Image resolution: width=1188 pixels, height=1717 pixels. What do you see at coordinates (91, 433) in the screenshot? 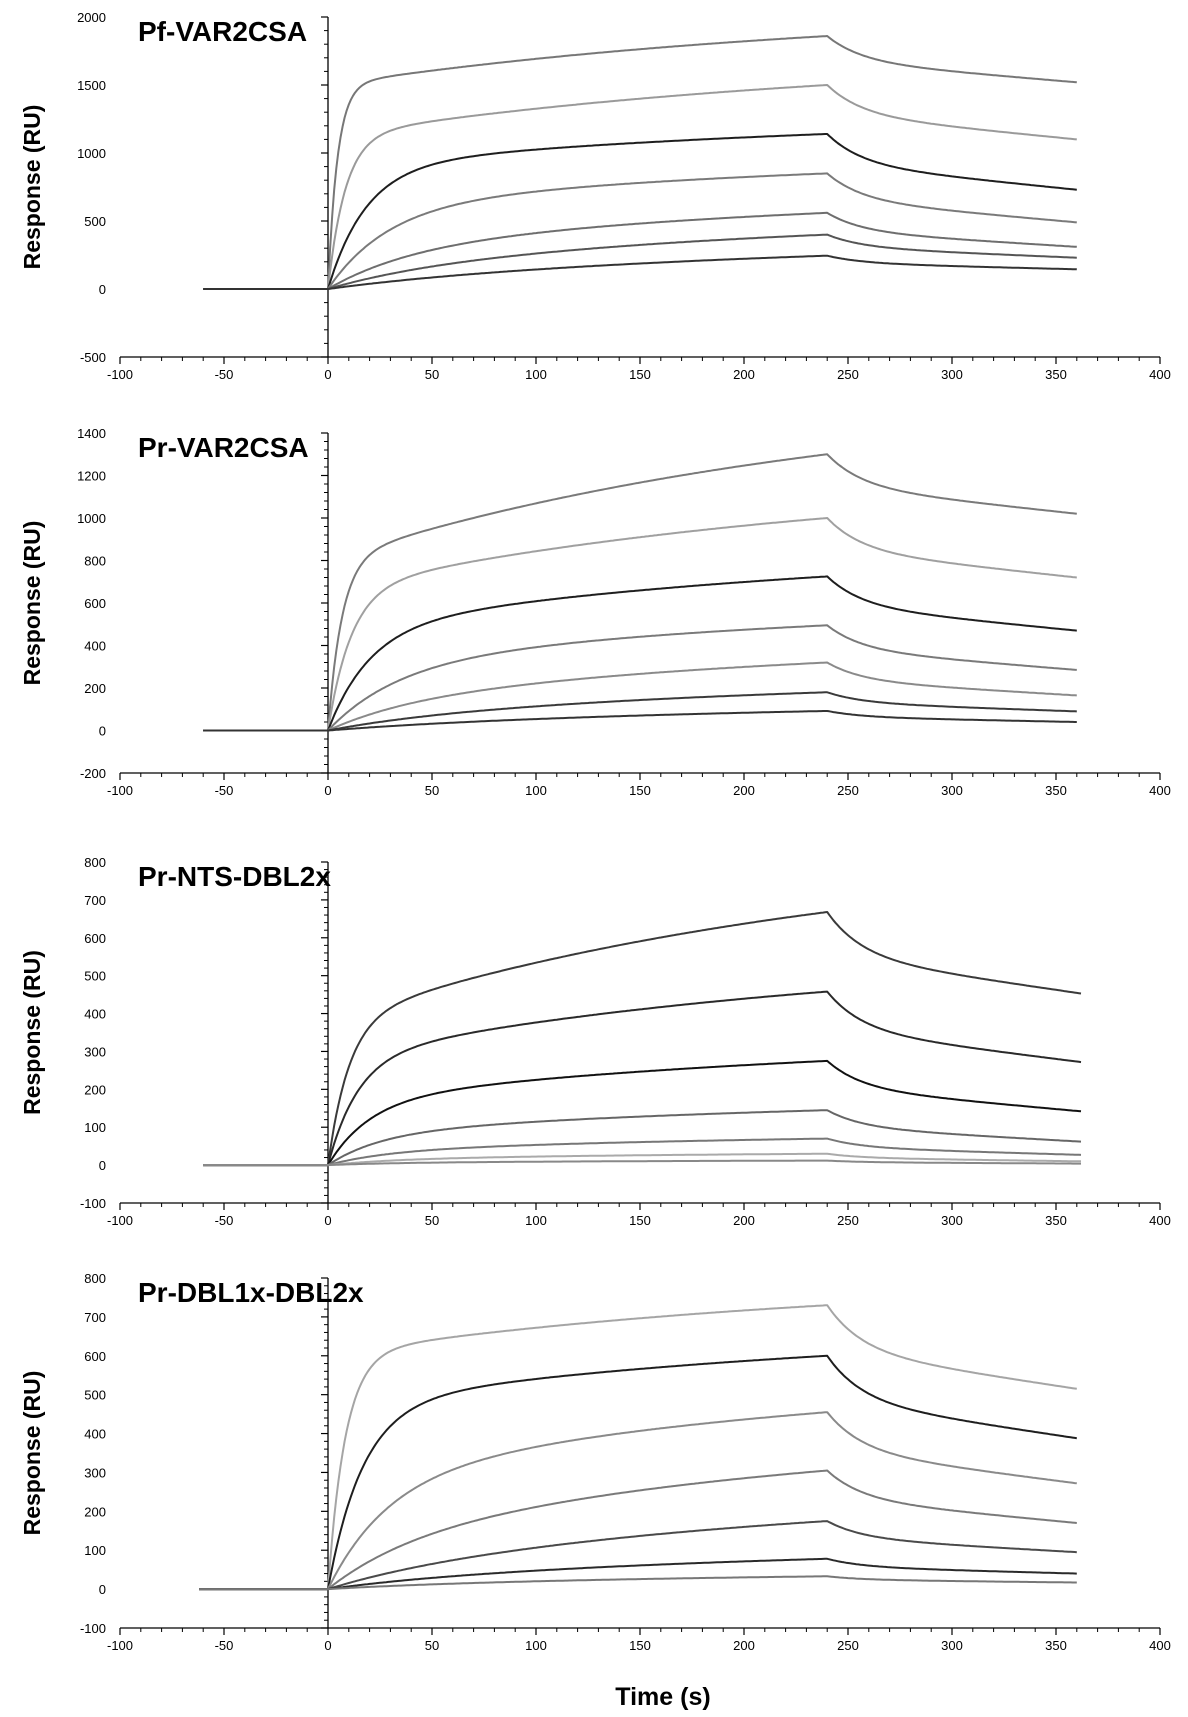
I see `y-tick-label: 1400` at bounding box center [91, 433].